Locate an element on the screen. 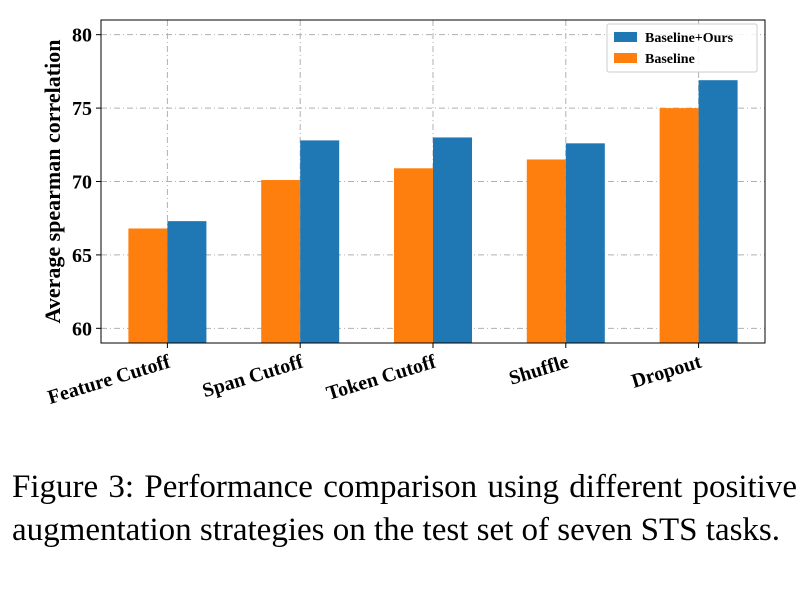 This screenshot has width=803, height=597. x-tick-label: Span Cutoff is located at coordinates (253, 377).